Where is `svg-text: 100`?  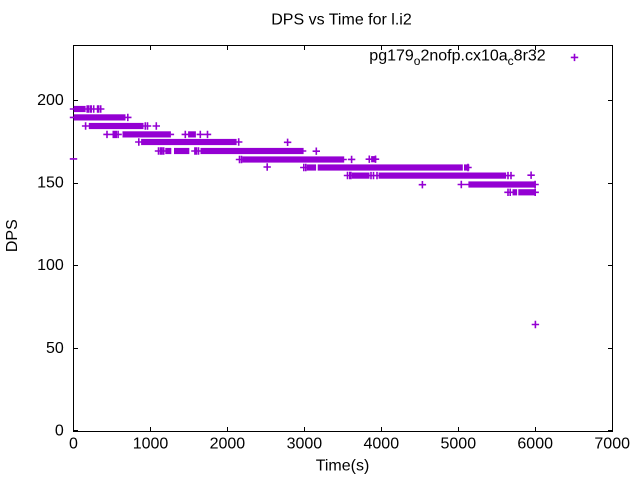 svg-text: 100 is located at coordinates (50, 265).